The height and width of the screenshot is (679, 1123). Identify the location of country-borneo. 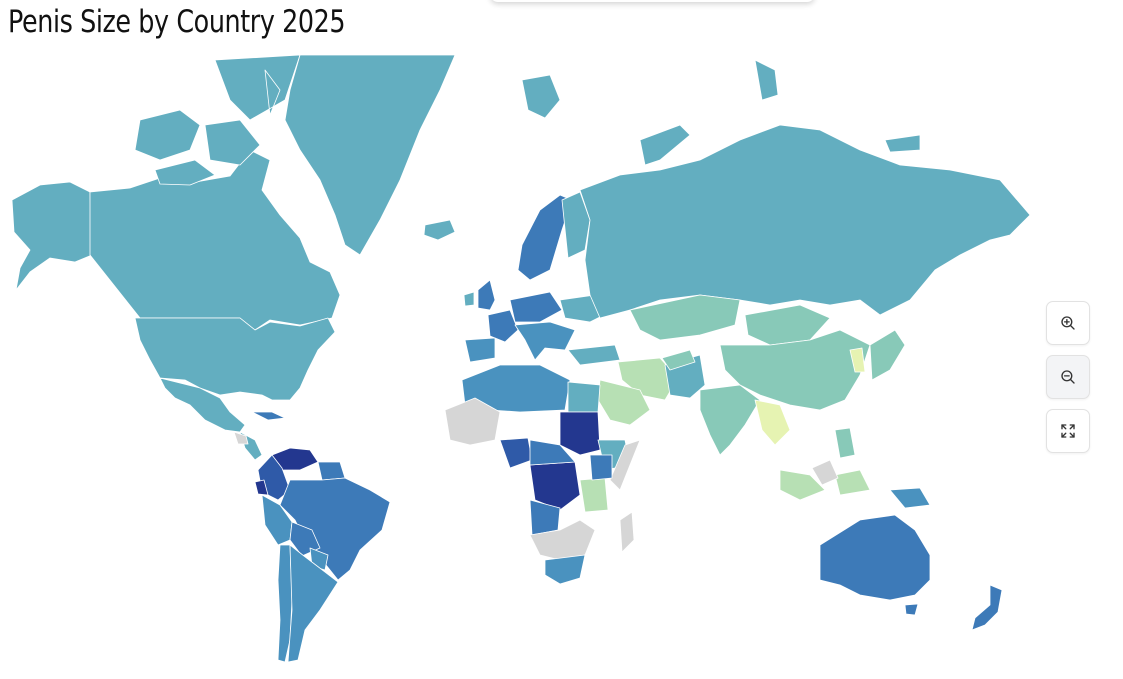
(825, 472).